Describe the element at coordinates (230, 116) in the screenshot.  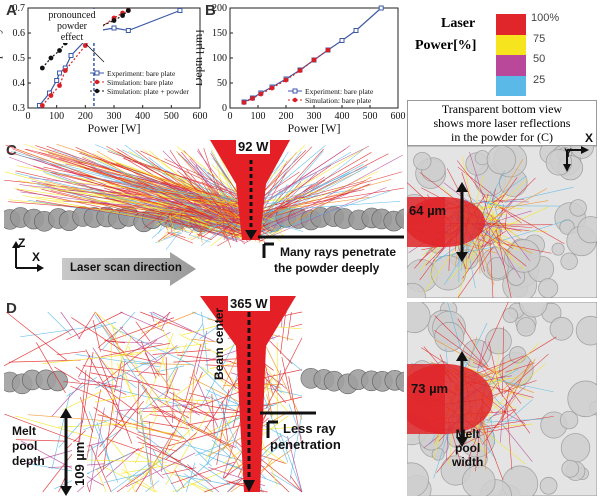
I see `x-tick-label: 0` at that location.